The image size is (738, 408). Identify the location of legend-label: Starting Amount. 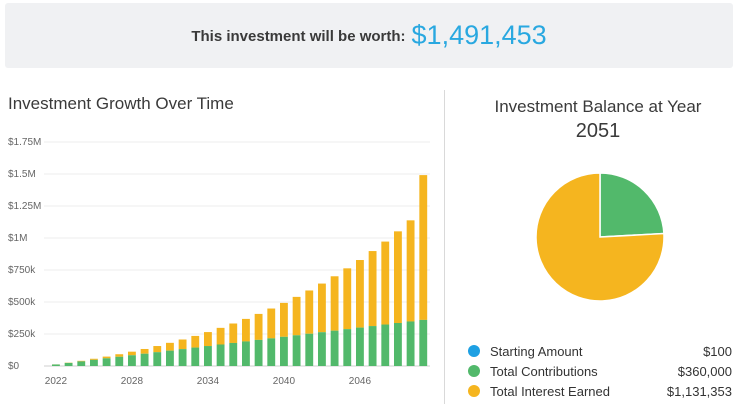
(536, 351).